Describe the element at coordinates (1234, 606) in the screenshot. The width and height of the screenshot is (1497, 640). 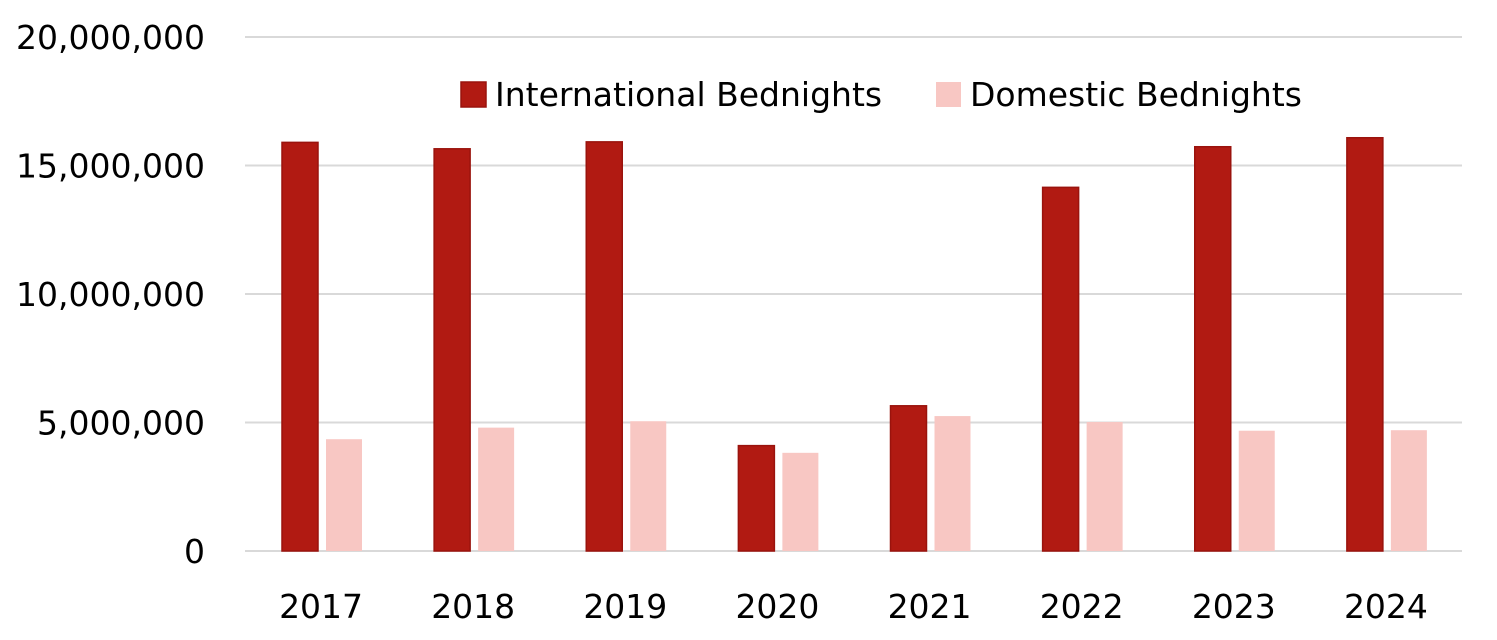
I see `x-tick-label: 2023` at that location.